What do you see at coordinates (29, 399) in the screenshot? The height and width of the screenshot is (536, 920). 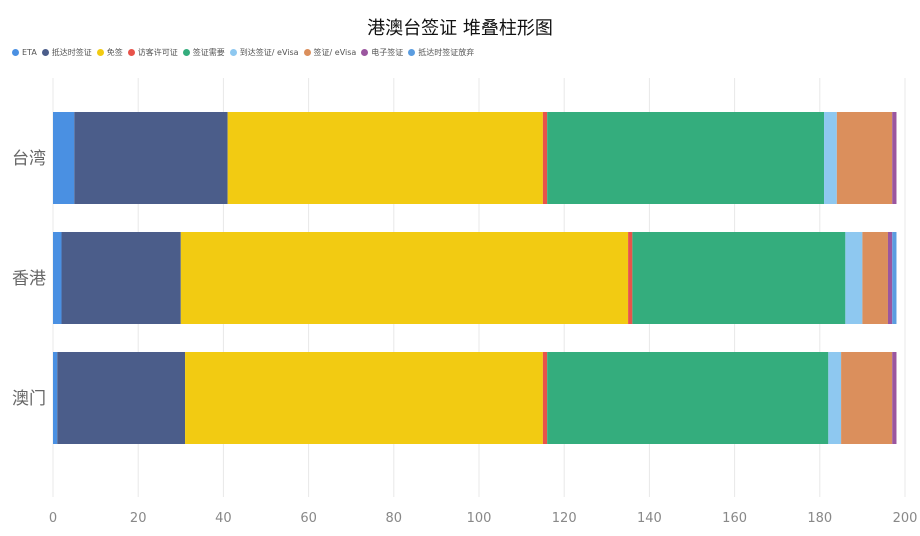 I see `category-label: 澳门` at bounding box center [29, 399].